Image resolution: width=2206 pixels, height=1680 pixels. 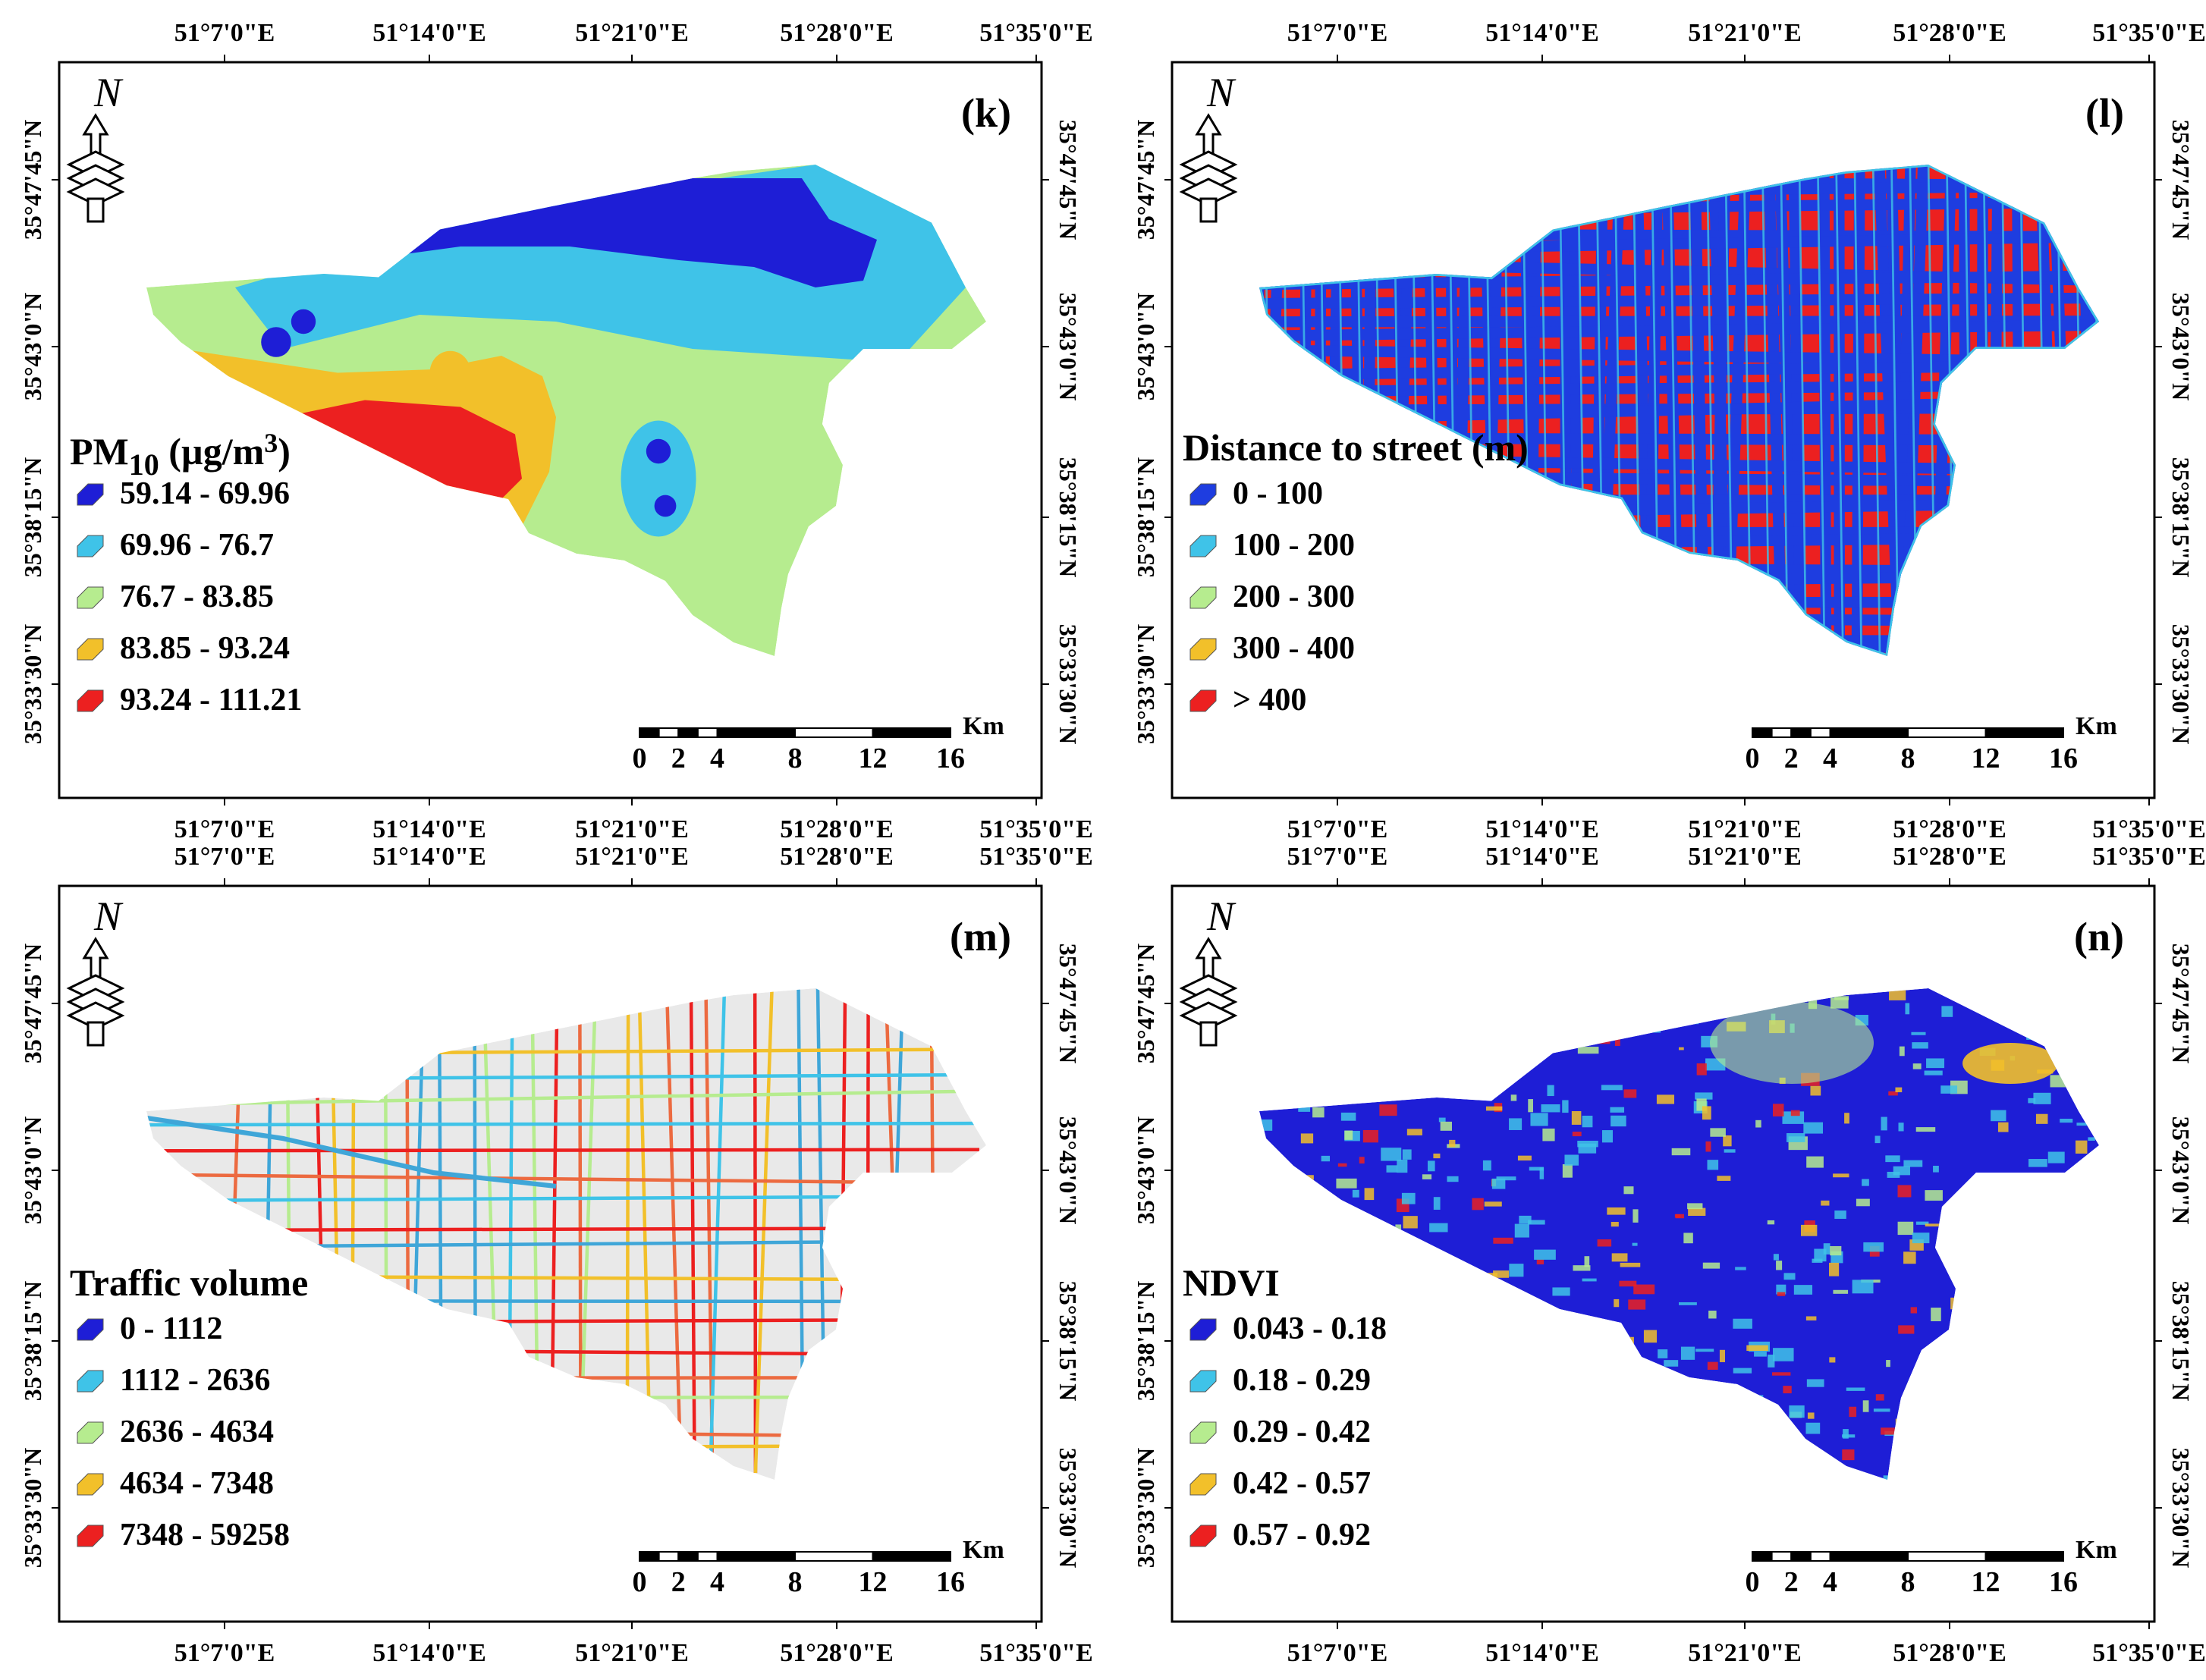 What do you see at coordinates (2096, 726) in the screenshot?
I see `scale-unit-label: Km` at bounding box center [2096, 726].